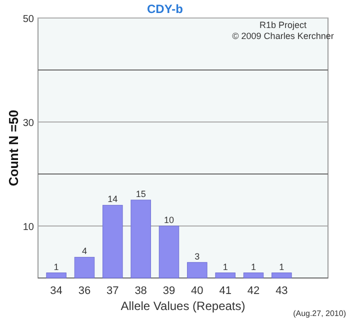 The image size is (350, 320). I want to click on x-tick-label: 43, so click(282, 291).